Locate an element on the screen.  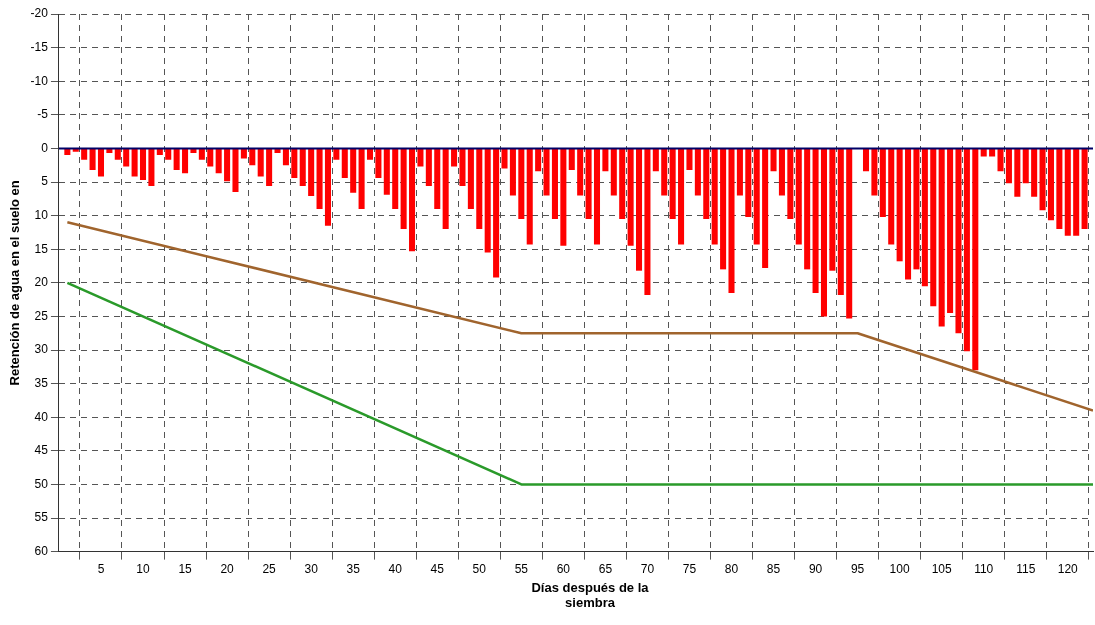
x-tick-label: 45 is located at coordinates (437, 569).